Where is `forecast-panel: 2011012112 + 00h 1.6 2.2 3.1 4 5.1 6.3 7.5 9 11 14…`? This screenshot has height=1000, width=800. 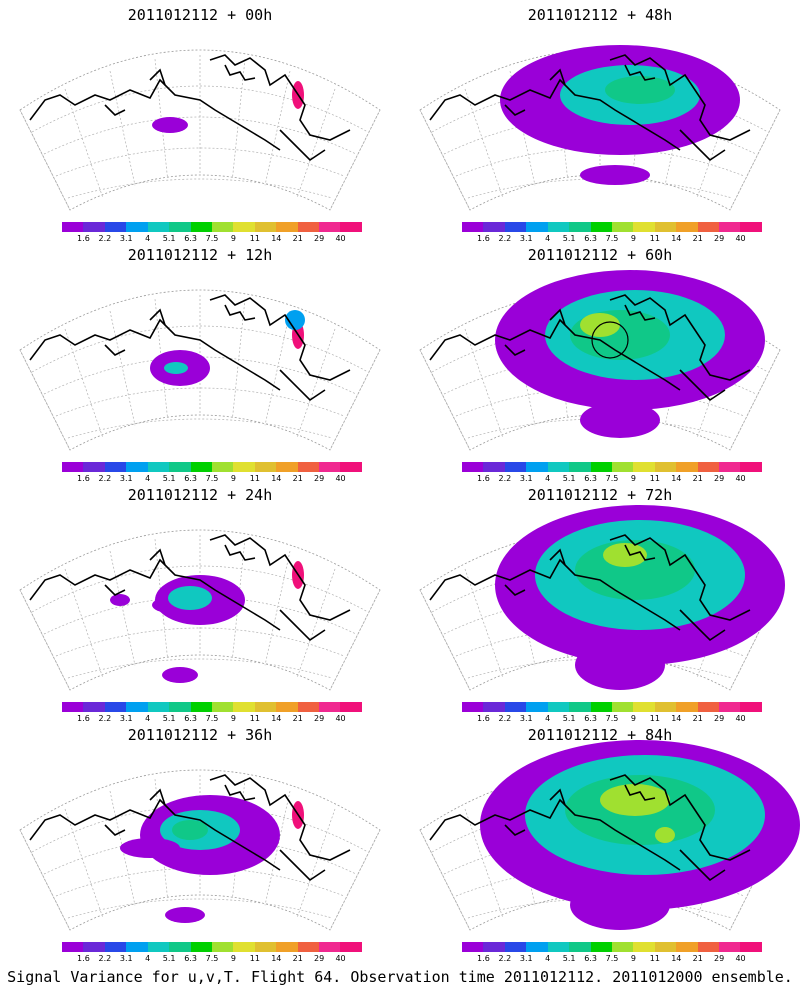 forecast-panel: 2011012112 + 00h 1.6 2.2 3.1 4 5.1 6.3 7.5 9 11 14… is located at coordinates (200, 122).